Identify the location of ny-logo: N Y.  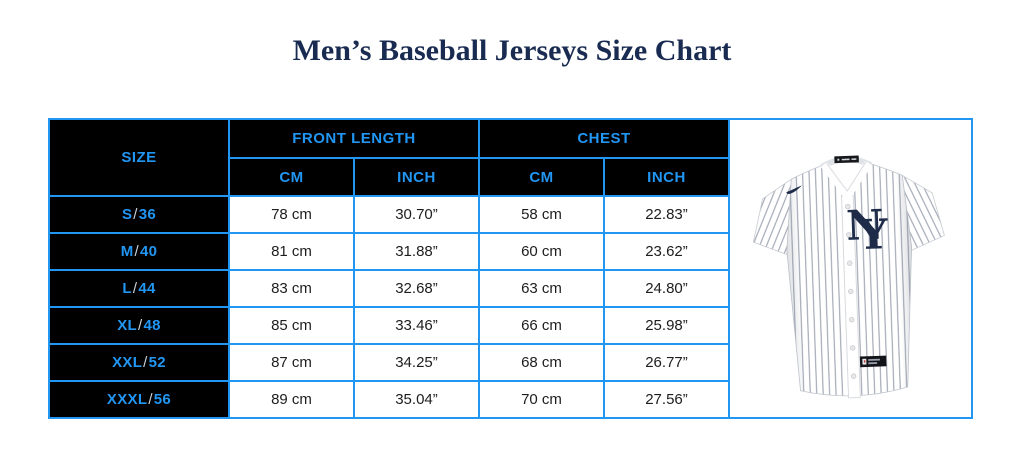
(867, 229).